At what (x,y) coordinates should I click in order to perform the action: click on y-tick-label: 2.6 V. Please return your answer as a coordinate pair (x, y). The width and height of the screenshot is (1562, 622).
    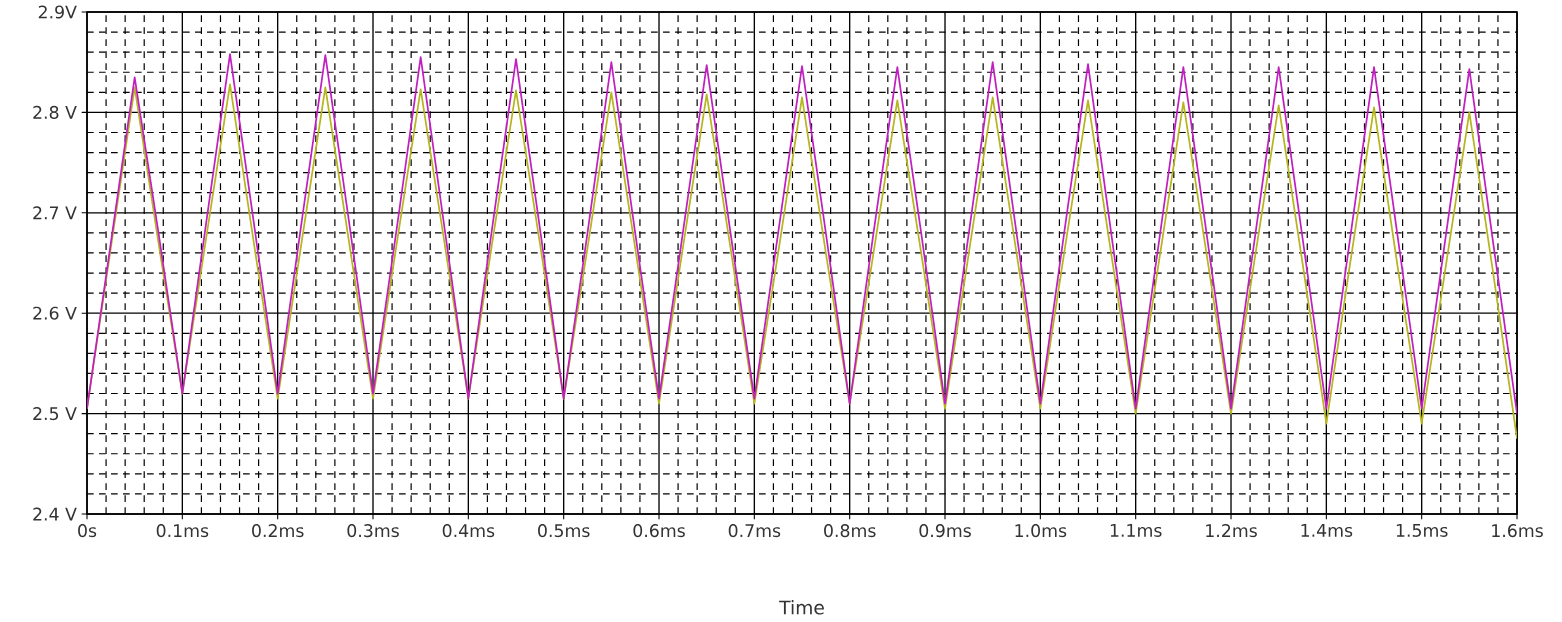
    Looking at the image, I should click on (55, 313).